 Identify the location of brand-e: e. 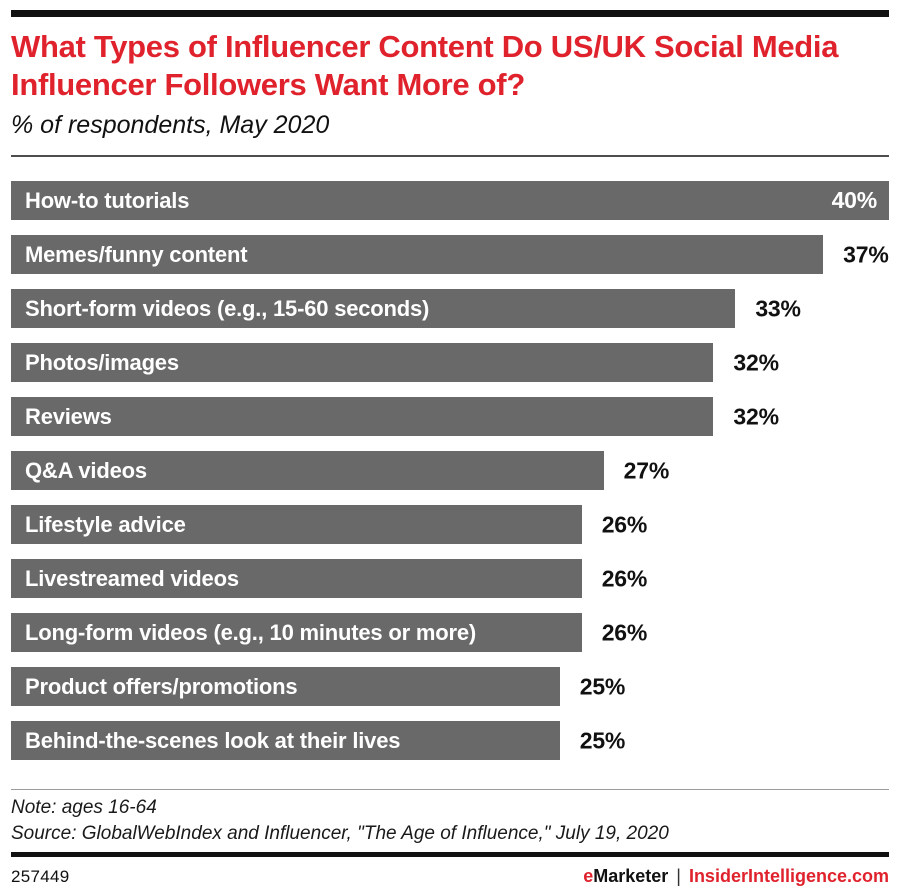
(588, 876).